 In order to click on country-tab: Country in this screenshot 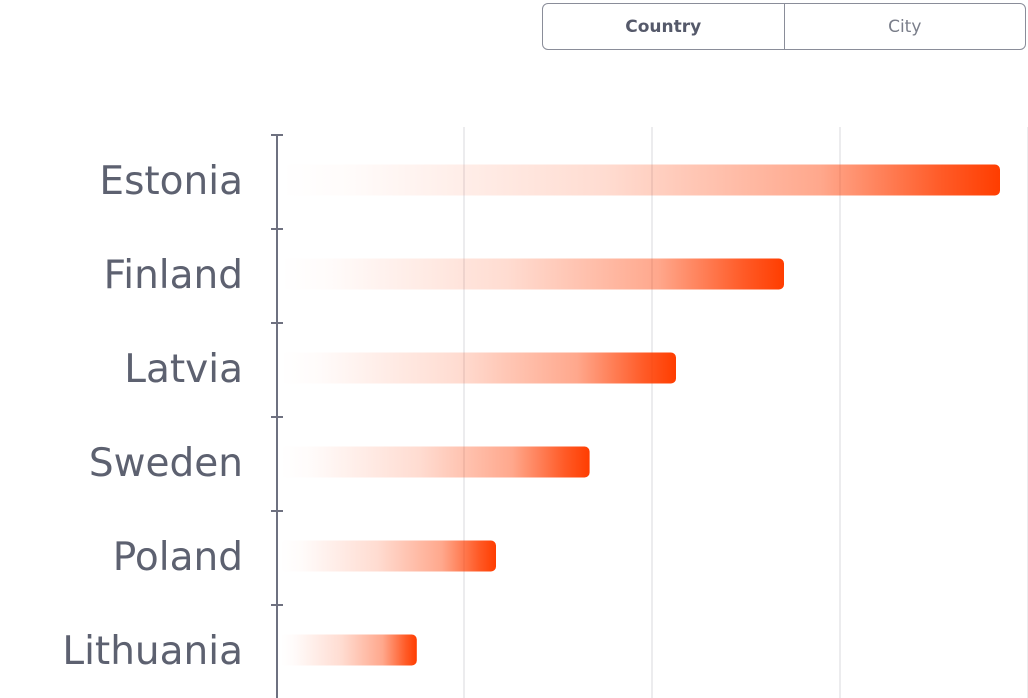, I will do `click(663, 26)`.